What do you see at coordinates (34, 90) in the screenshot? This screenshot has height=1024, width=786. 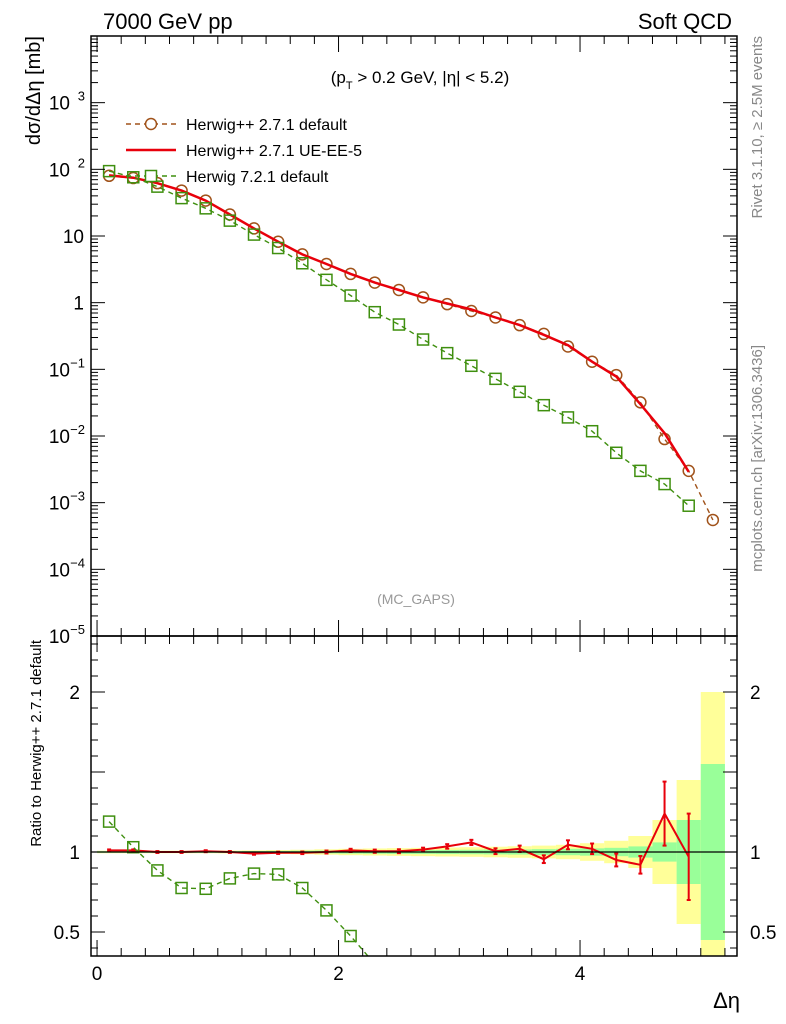 I see `main-ylabel: dσ/dΔη [mb]` at bounding box center [34, 90].